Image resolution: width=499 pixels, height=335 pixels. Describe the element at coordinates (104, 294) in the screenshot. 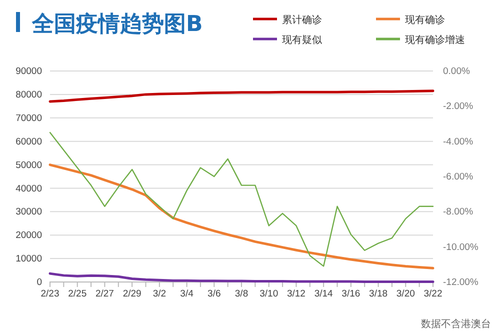

I see `x-tick-label: 2/27` at that location.